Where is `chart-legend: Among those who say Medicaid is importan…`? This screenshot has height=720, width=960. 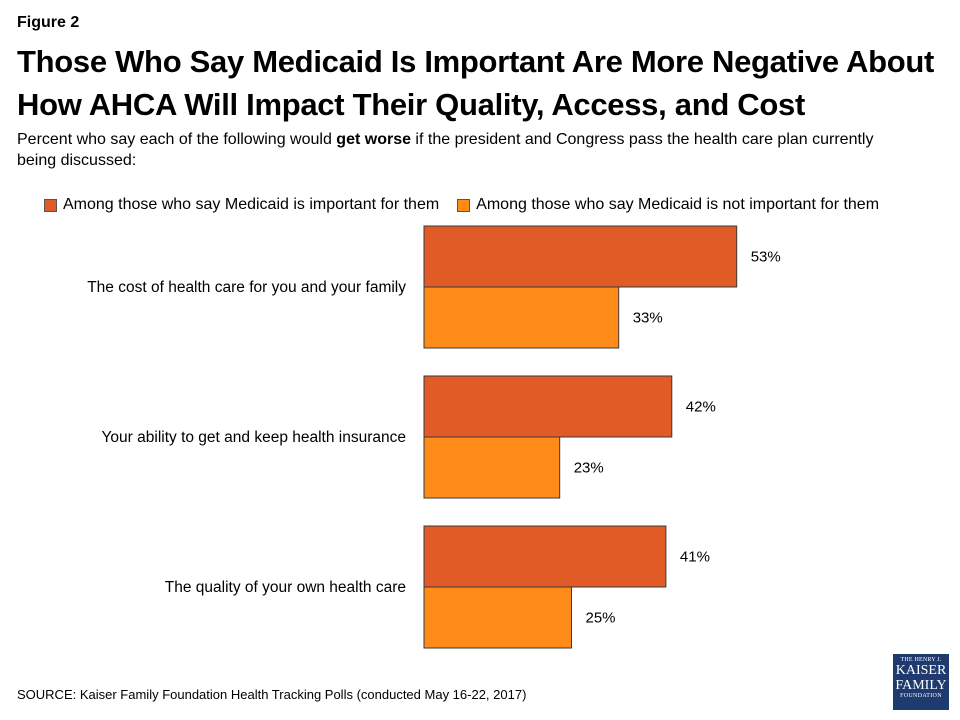
chart-legend: Among those who say Medicaid is importan… is located at coordinates (470, 205).